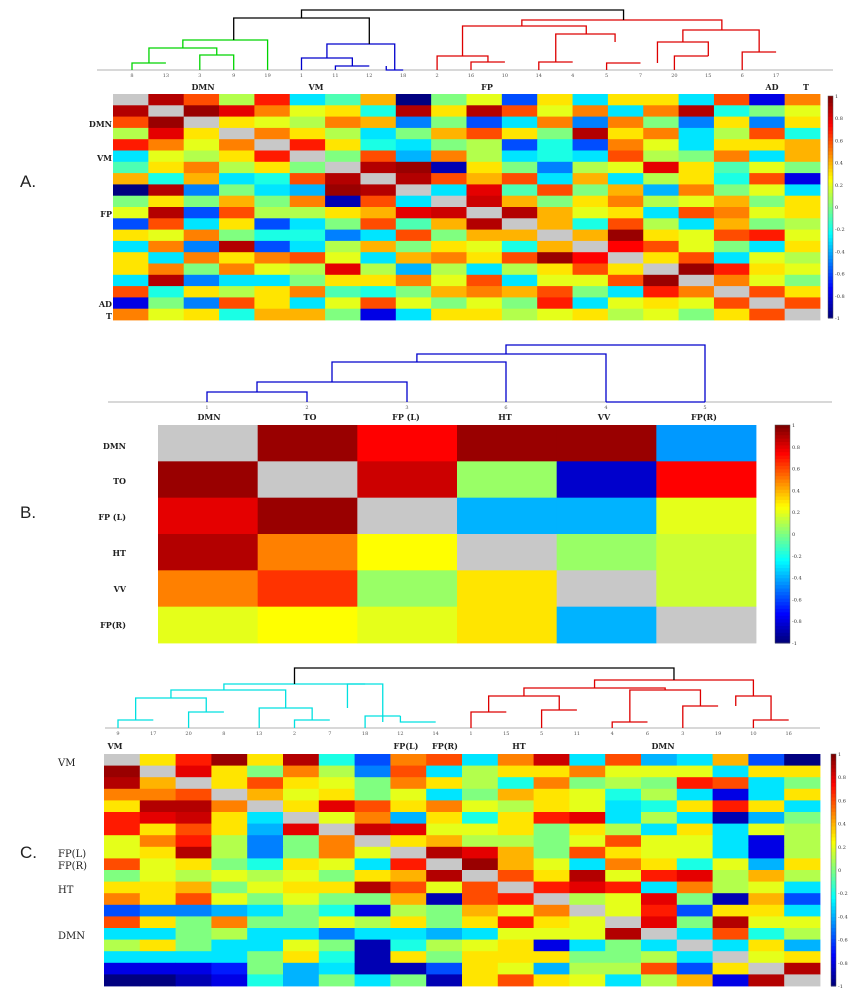 The width and height of the screenshot is (857, 1004). What do you see at coordinates (842, 801) in the screenshot?
I see `colorbar-tick-label: 0.6` at bounding box center [842, 801].